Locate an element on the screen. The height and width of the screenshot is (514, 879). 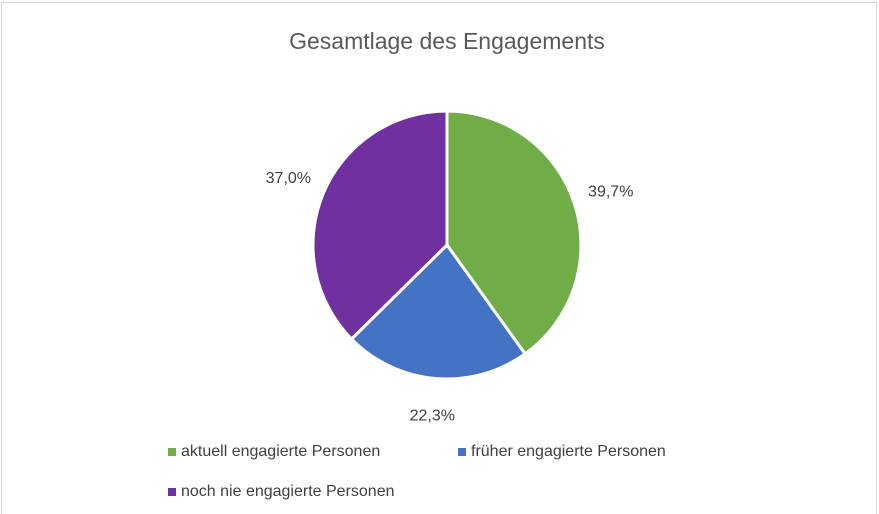
legend-label: aktuell engagierte Personen is located at coordinates (280, 451).